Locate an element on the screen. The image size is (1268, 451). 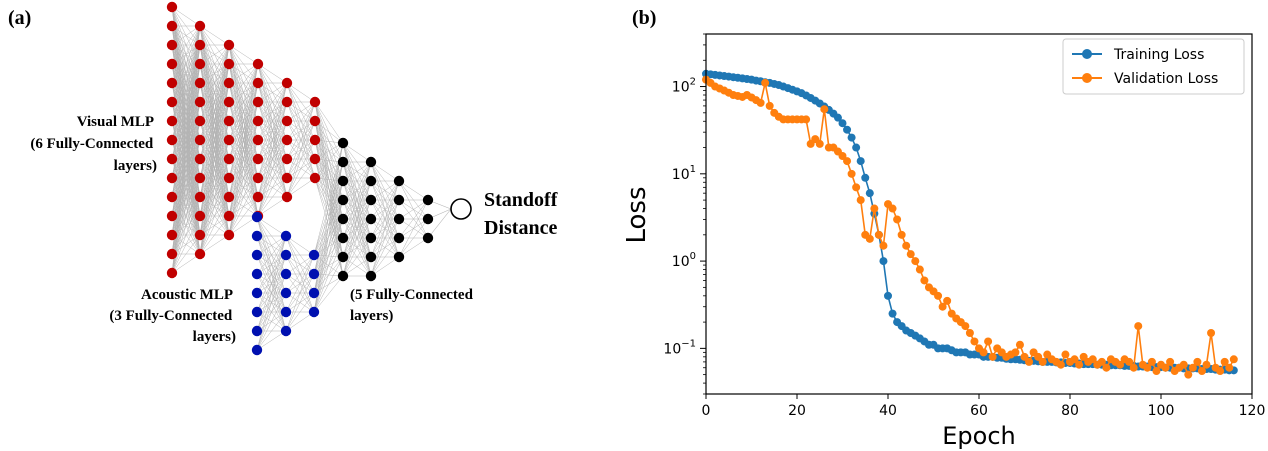
output-label: Standoff Distance is located at coordinates (523, 214).